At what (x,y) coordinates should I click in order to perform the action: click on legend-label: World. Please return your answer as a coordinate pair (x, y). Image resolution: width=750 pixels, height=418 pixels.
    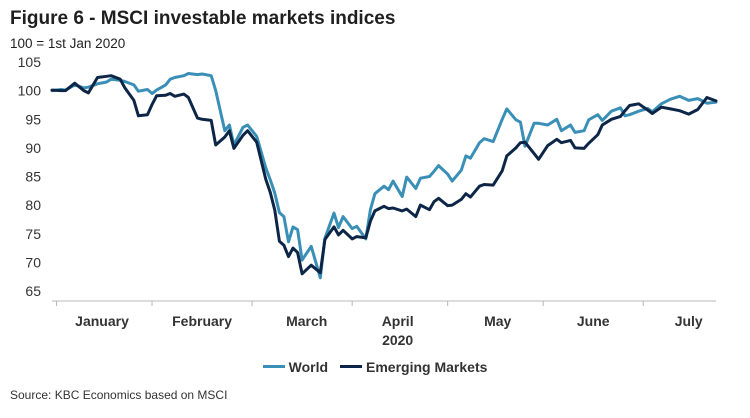
    Looking at the image, I should click on (308, 366).